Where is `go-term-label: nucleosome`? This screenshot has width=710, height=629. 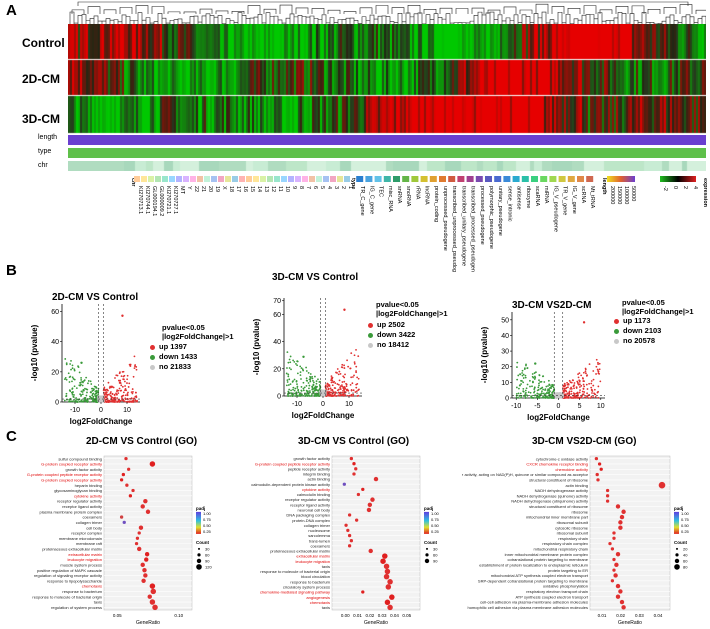 go-term-label: nucleosome is located at coordinates (319, 530).